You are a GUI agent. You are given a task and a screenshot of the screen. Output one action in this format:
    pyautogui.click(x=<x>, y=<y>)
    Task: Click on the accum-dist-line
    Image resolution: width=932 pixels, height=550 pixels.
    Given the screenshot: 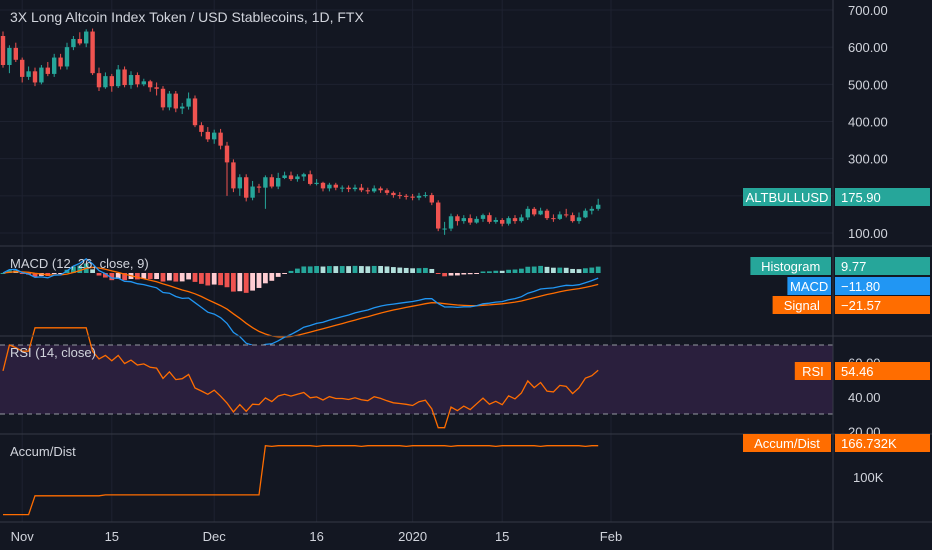 What is the action you would take?
    pyautogui.click(x=301, y=480)
    